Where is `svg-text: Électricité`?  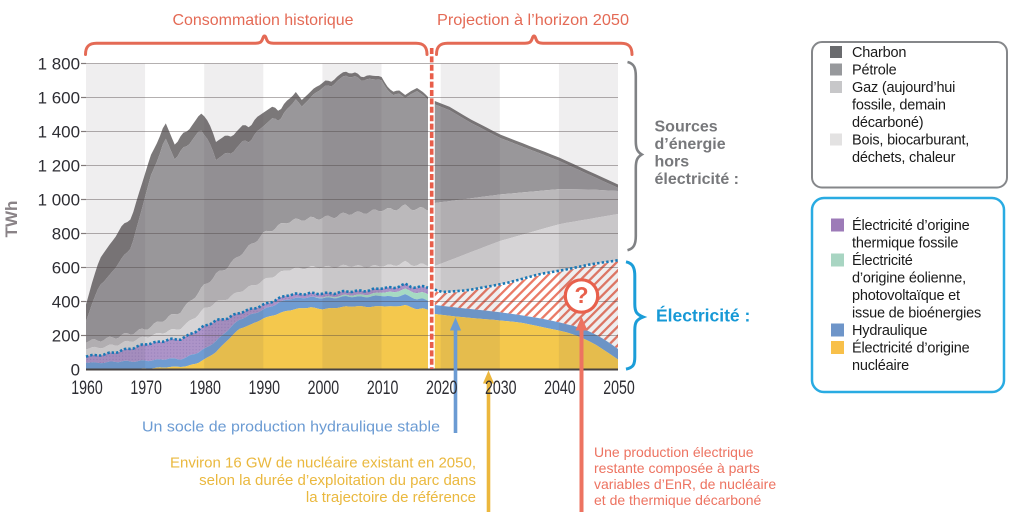
svg-text: Électricité is located at coordinates (882, 260).